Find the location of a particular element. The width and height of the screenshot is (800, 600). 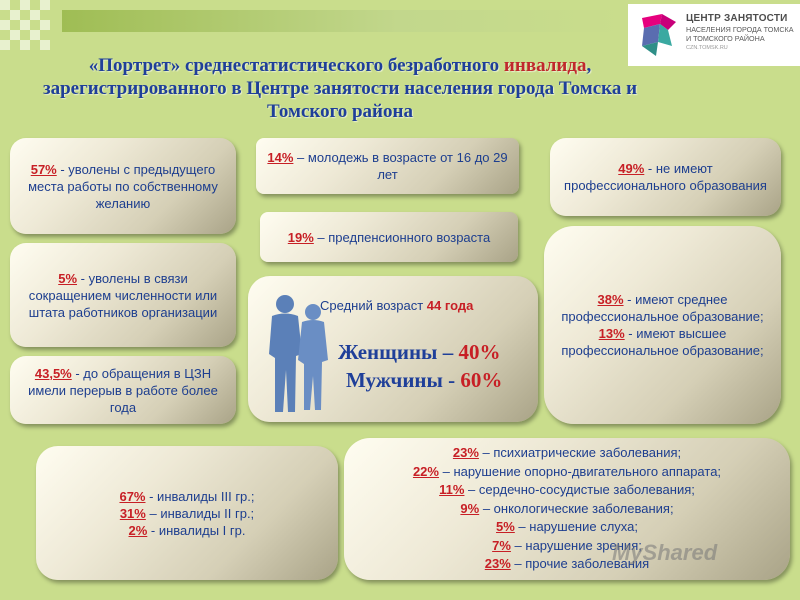

list-item: 2% - инвалиды I гр. is located at coordinates (187, 530).